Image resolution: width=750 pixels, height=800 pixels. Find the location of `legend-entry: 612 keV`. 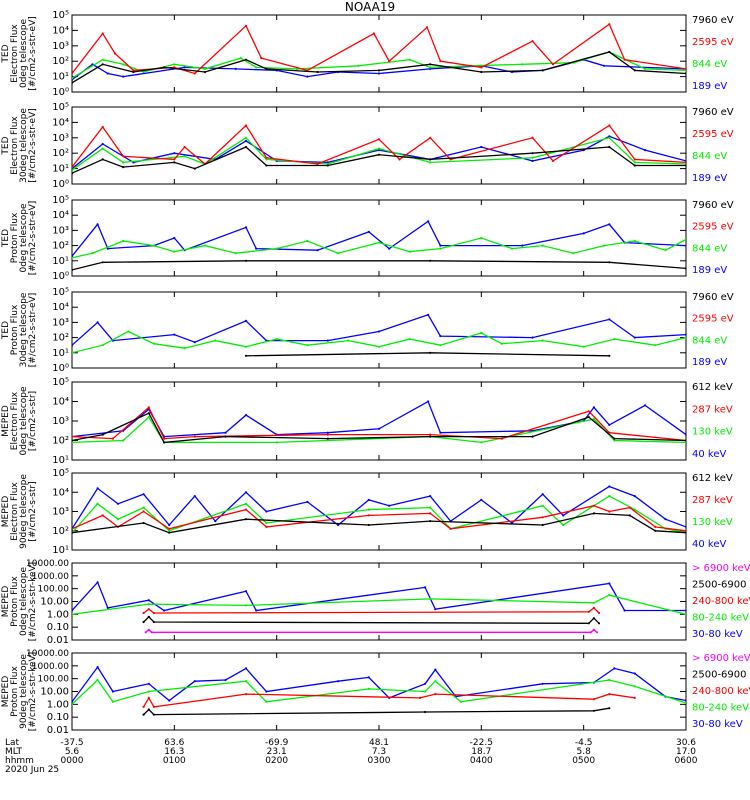

legend-entry: 612 keV is located at coordinates (712, 387).